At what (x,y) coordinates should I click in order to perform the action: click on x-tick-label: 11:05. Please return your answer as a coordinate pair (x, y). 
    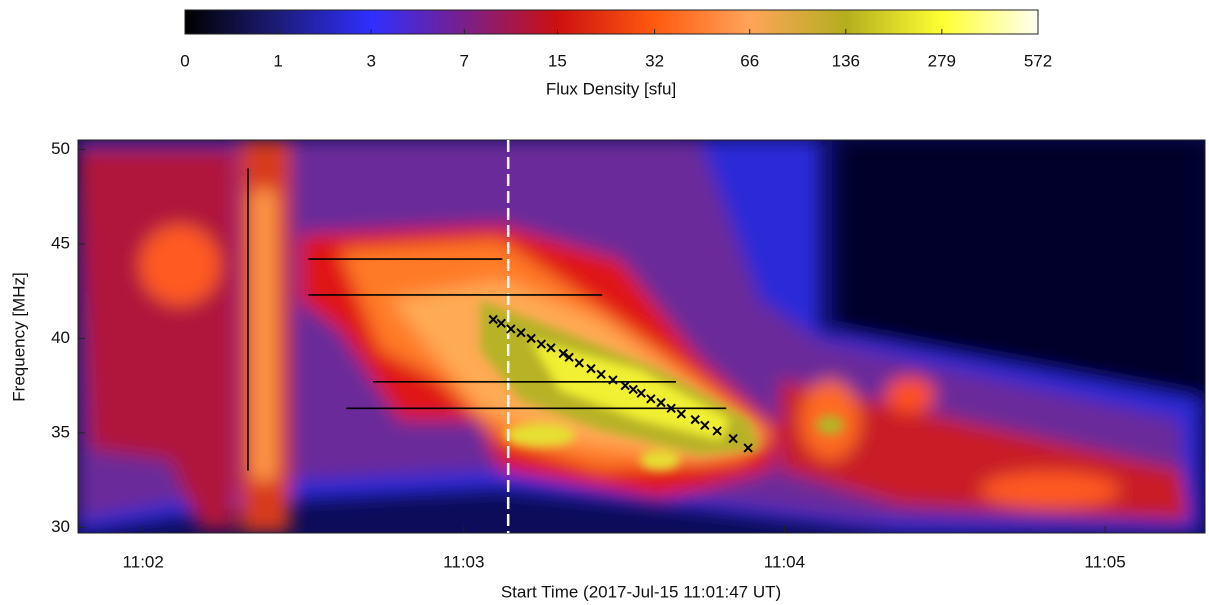
    Looking at the image, I should click on (1104, 561).